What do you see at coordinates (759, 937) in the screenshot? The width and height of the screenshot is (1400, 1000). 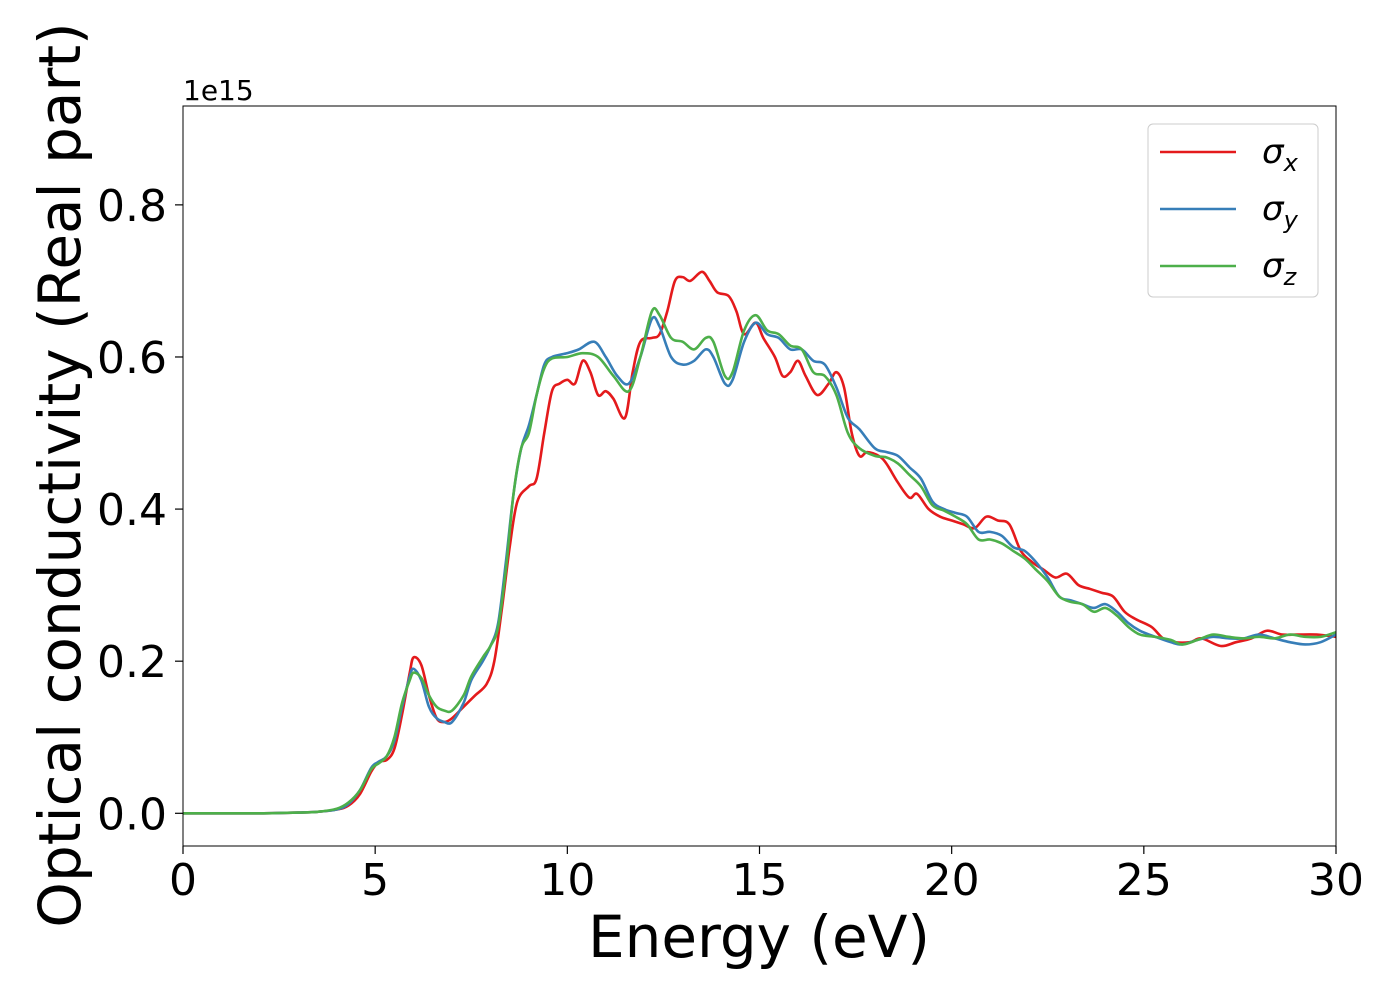 I see `x-axis-label: Energy (eV)` at bounding box center [759, 937].